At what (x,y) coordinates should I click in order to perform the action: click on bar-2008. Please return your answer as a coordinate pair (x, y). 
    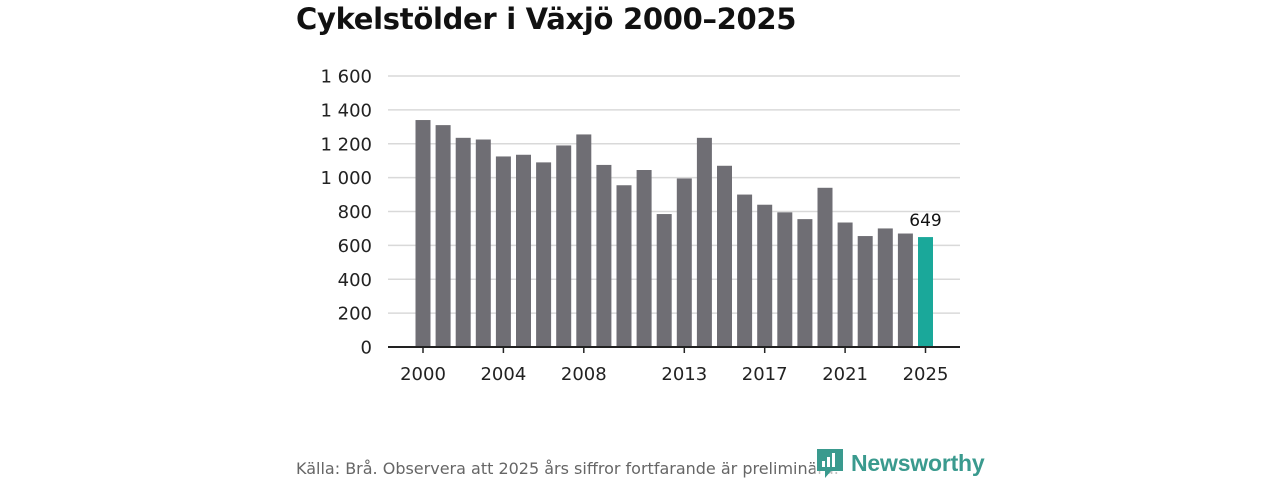
    Looking at the image, I should click on (584, 240).